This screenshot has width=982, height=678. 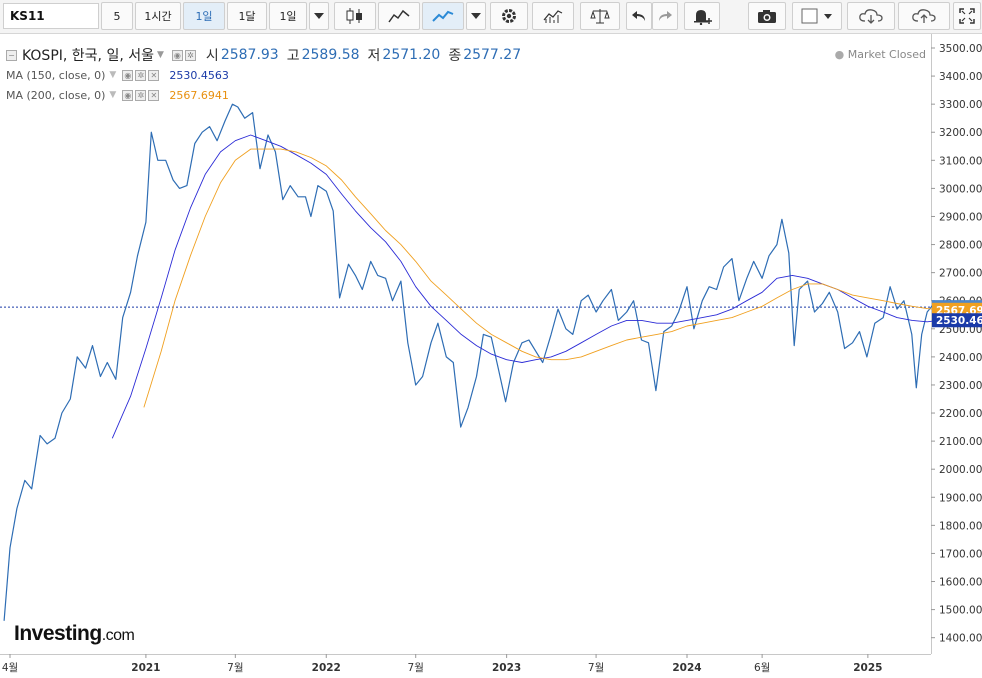 What do you see at coordinates (686, 668) in the screenshot?
I see `x-tick-label: 2024` at bounding box center [686, 668].